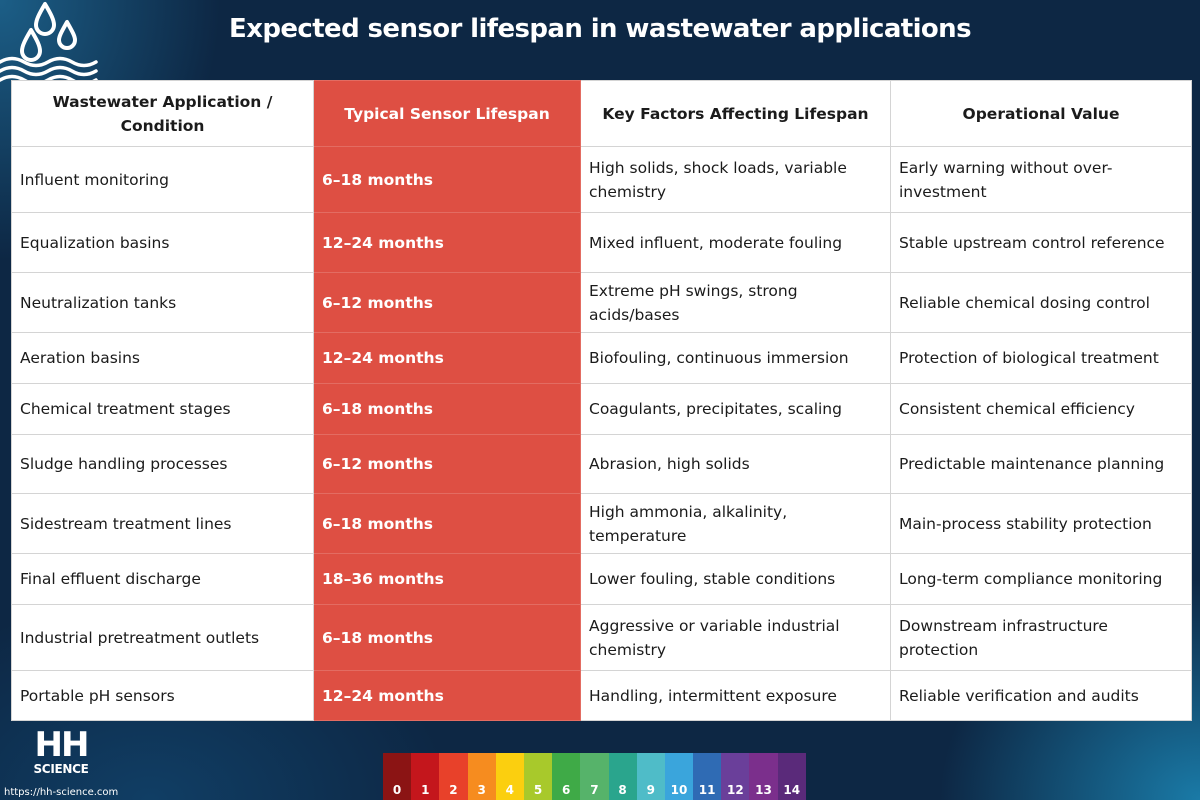 The height and width of the screenshot is (800, 1200). Describe the element at coordinates (162, 242) in the screenshot. I see `cell-application: Equalization basins` at that location.